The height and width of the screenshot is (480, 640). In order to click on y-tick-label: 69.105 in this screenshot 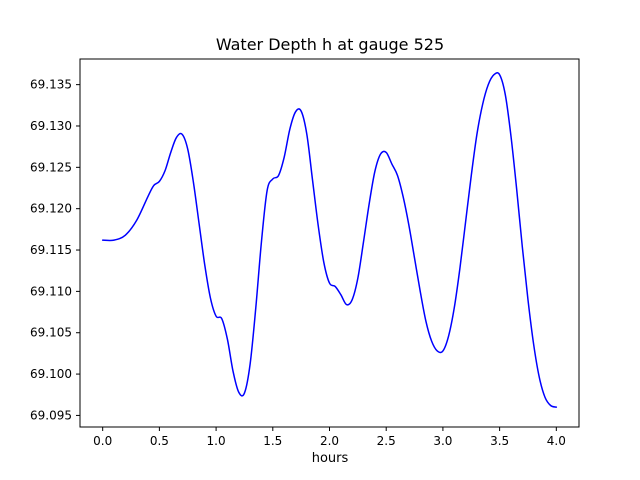, I will do `click(51, 333)`.